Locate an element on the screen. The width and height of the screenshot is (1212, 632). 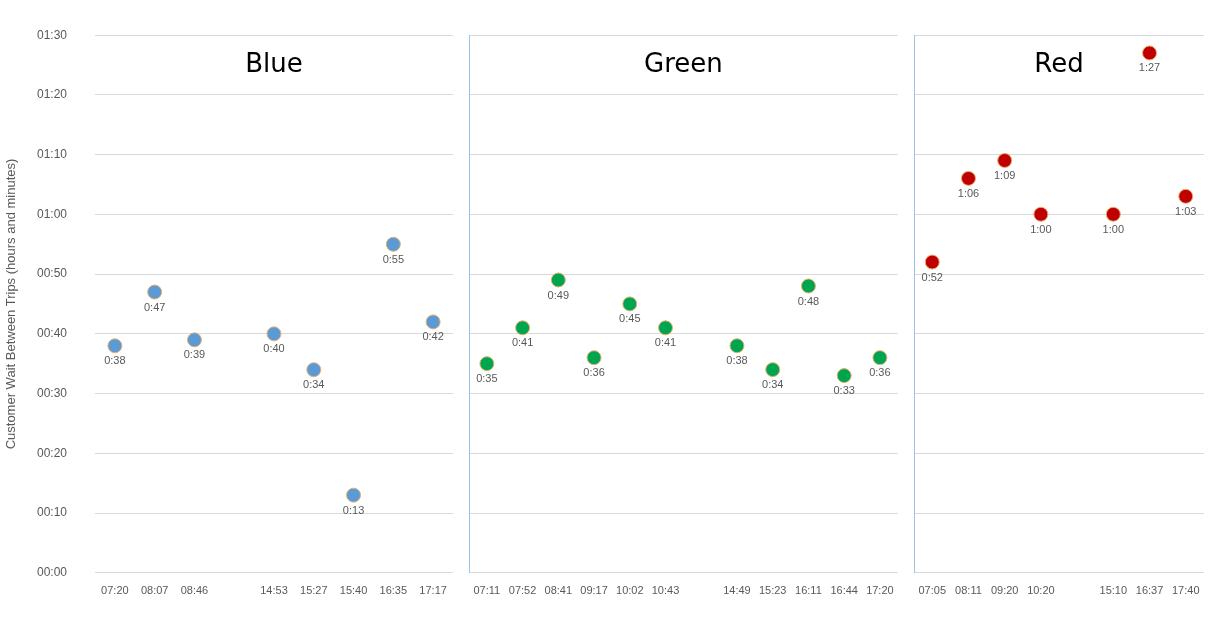
x-tick-label: 15:40 is located at coordinates (353, 590).